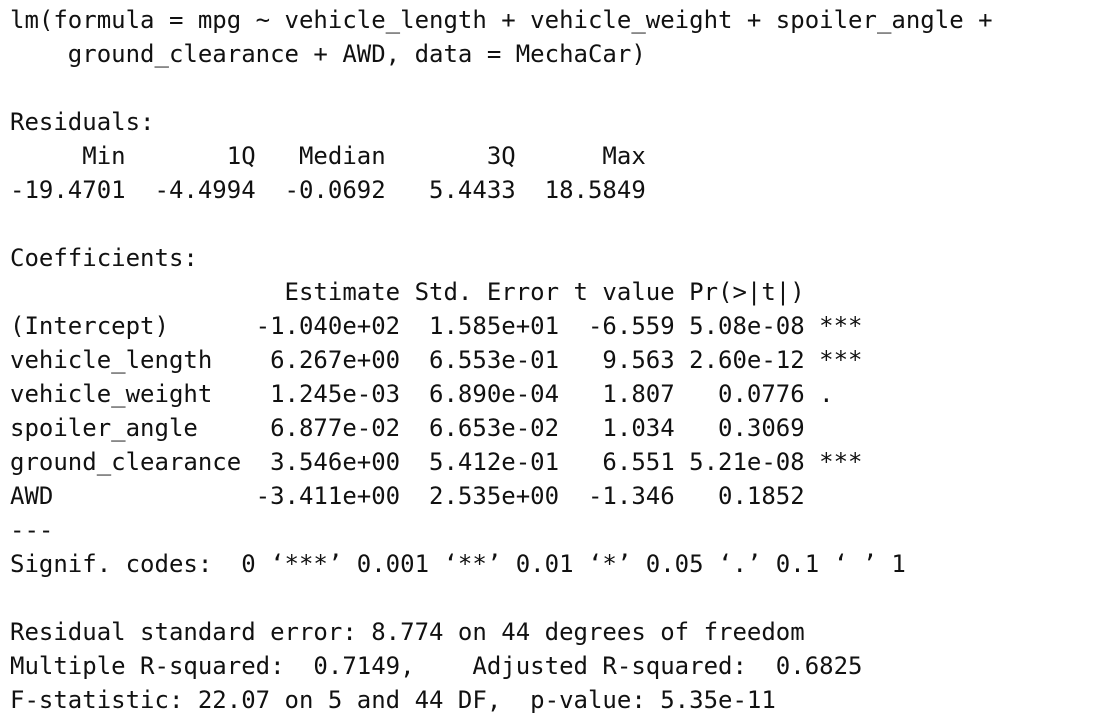 This screenshot has height=722, width=1114. I want to click on residuals-values: -19.4701 -4.4994 -0.0692 5.4433 18.5849, so click(335, 190).